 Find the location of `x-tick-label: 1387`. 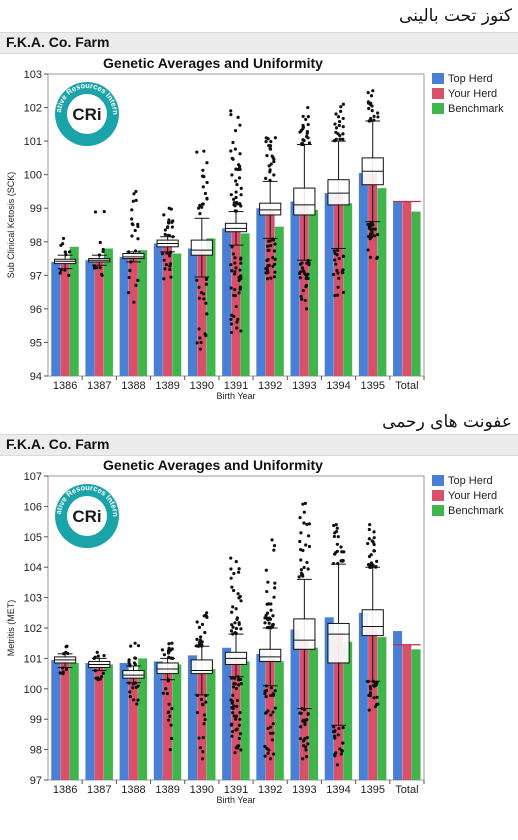

x-tick-label: 1387 is located at coordinates (99, 790).